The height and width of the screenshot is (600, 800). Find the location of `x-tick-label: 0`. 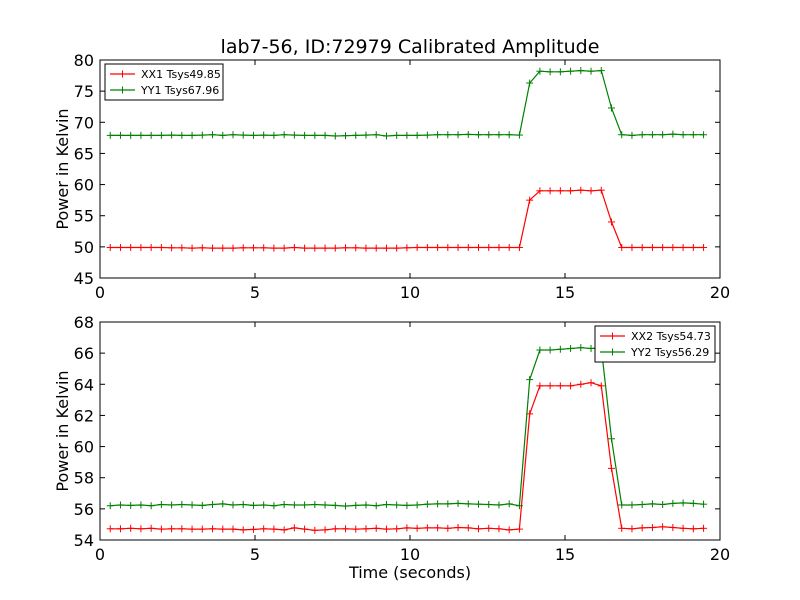

x-tick-label: 0 is located at coordinates (100, 554).